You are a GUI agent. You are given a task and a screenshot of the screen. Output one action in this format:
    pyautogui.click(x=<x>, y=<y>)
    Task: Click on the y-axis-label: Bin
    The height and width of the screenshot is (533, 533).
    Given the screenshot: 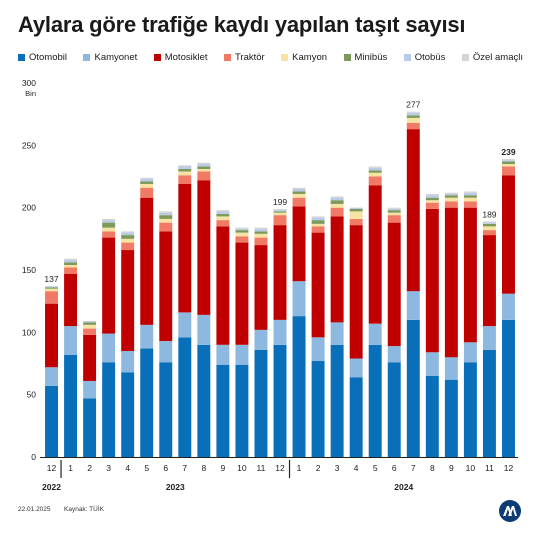 What is the action you would take?
    pyautogui.click(x=30, y=93)
    